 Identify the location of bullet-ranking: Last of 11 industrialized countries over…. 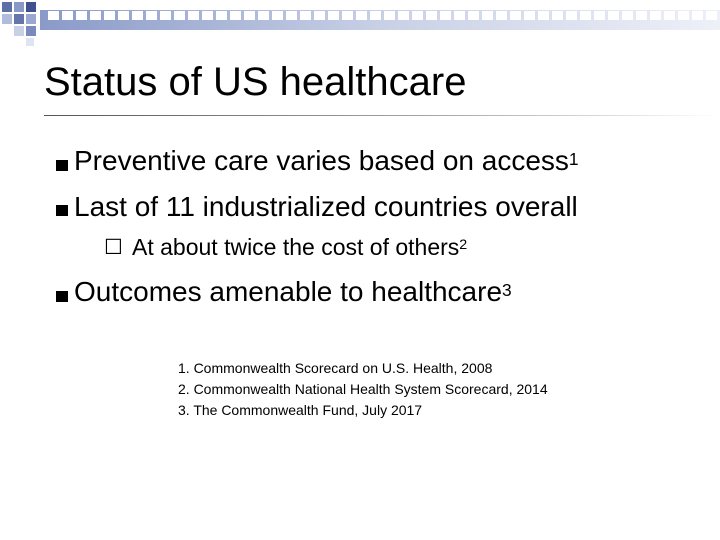
(326, 207).